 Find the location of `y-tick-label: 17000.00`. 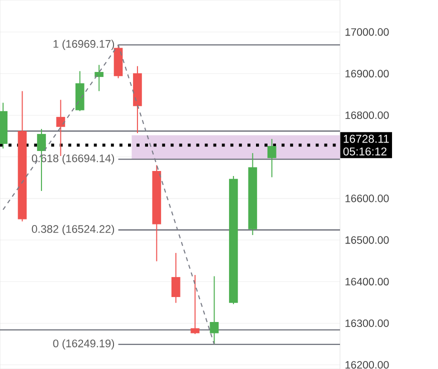

y-tick-label: 17000.00 is located at coordinates (367, 32).